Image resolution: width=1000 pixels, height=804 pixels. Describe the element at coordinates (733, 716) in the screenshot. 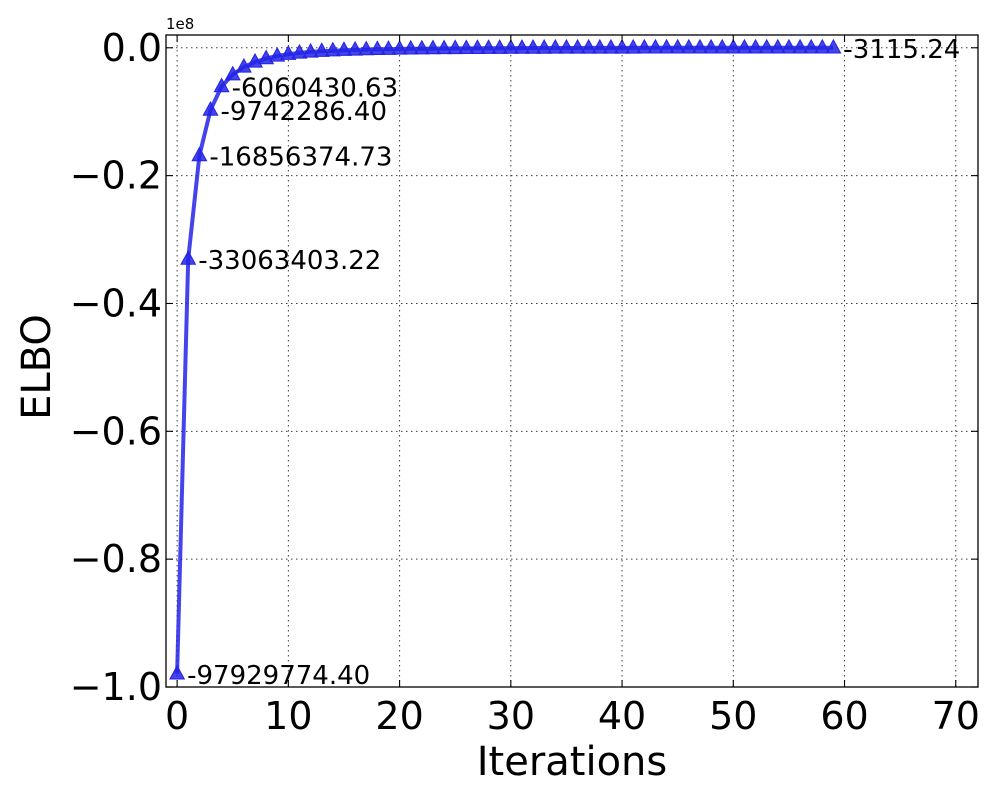

I see `x-tick-label: 50` at that location.